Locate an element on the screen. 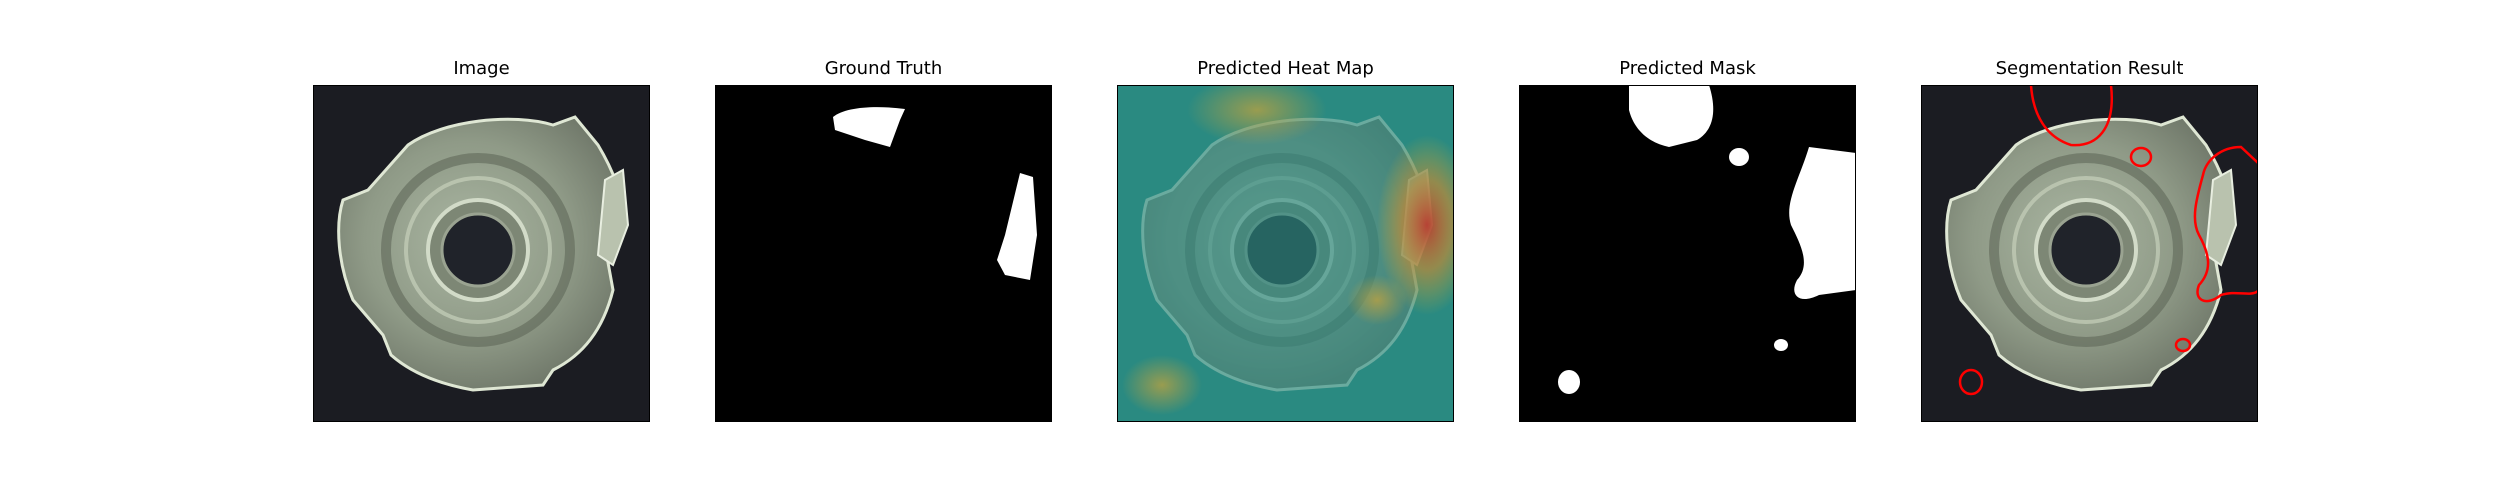 This screenshot has width=2500, height=500. panel-title-segmentation-result: Segmentation Result is located at coordinates (2089, 68).